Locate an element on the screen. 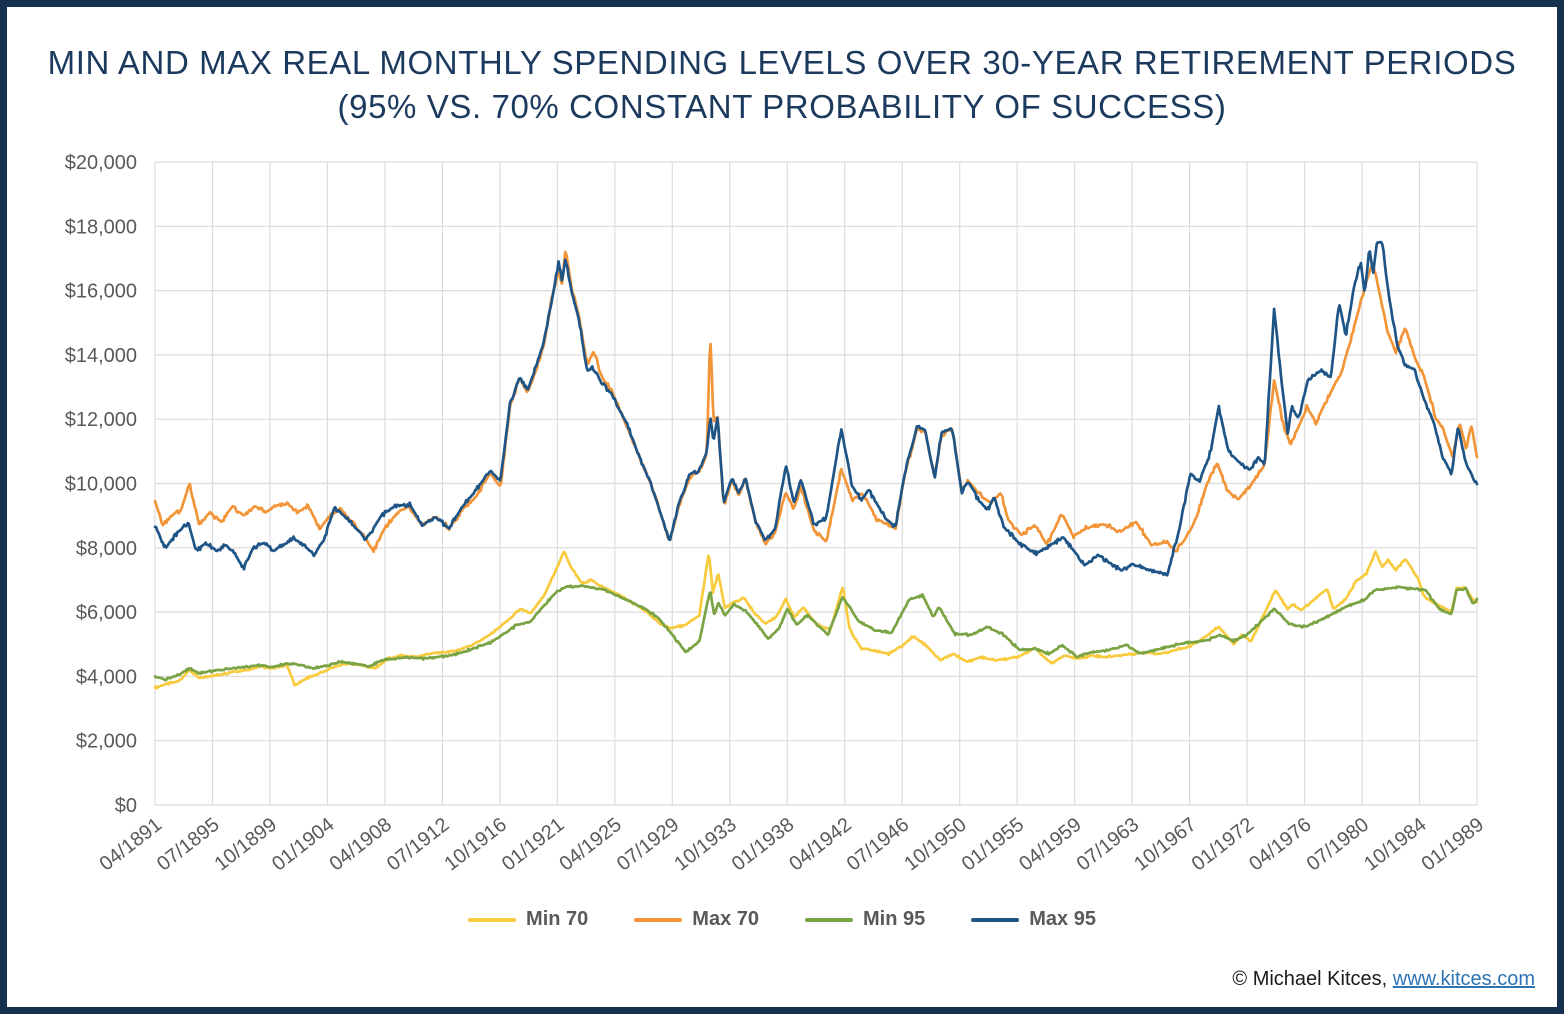 The image size is (1564, 1014). x-tick-label: 04/1908 is located at coordinates (360, 845).